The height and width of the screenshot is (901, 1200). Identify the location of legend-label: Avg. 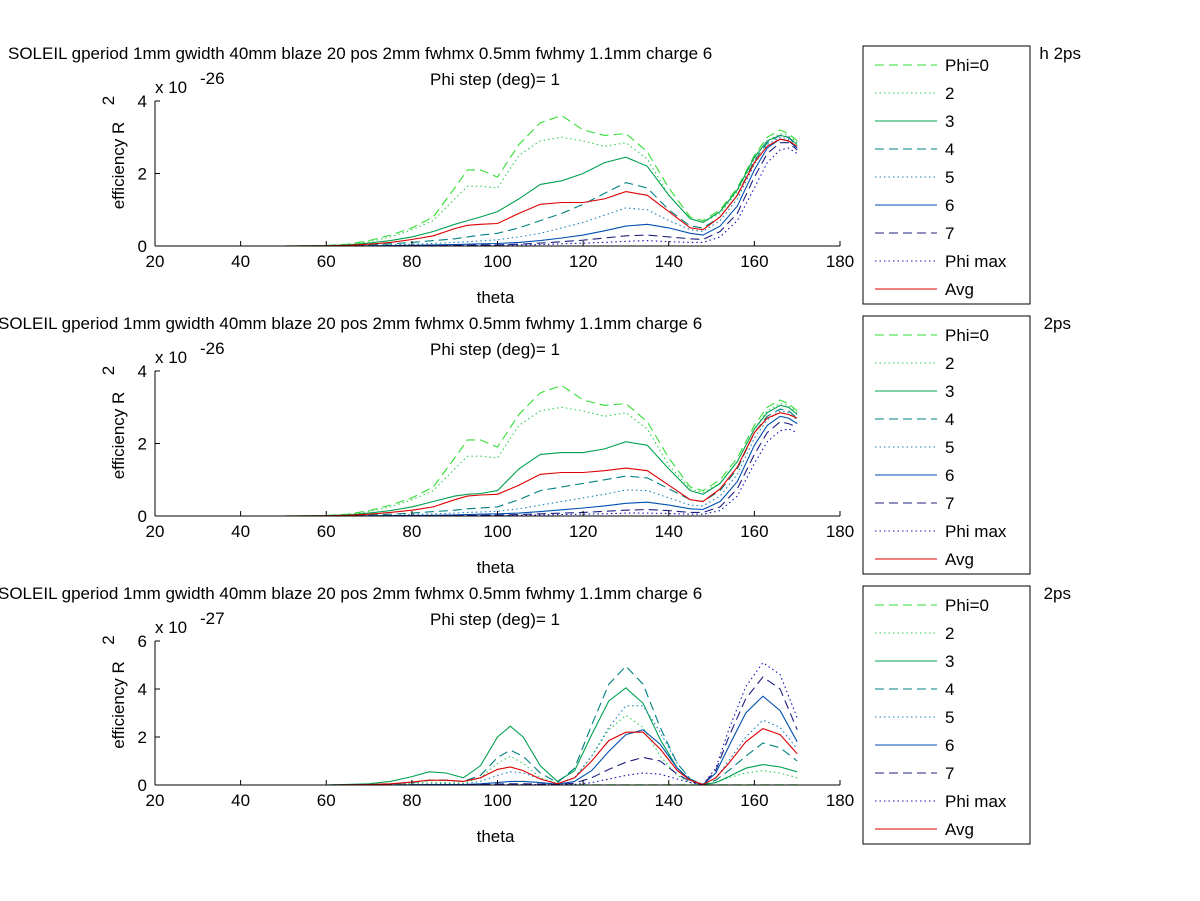
(959, 559).